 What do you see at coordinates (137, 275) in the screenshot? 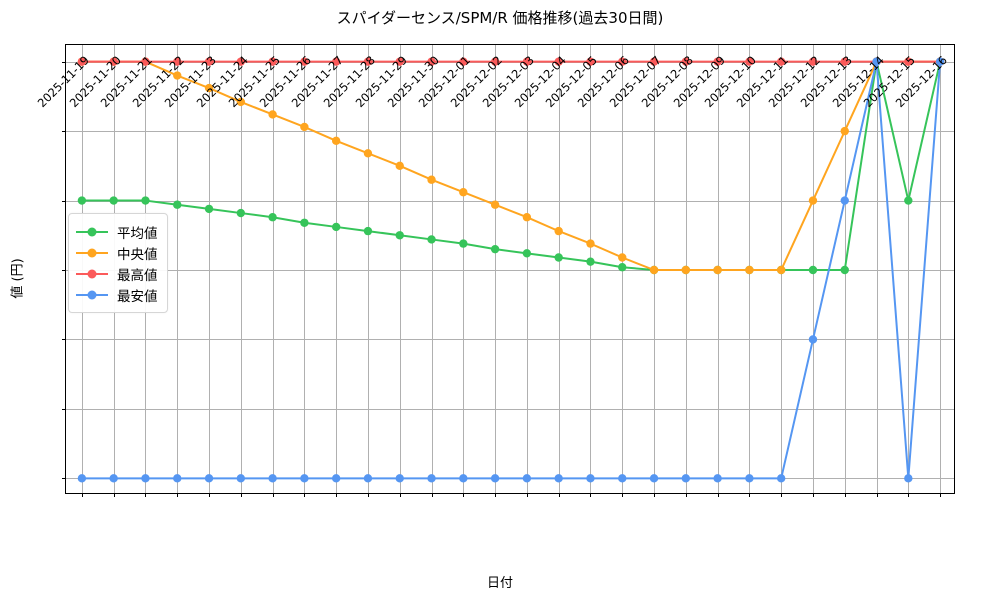
I see `legend-label: 最高値` at bounding box center [137, 275].